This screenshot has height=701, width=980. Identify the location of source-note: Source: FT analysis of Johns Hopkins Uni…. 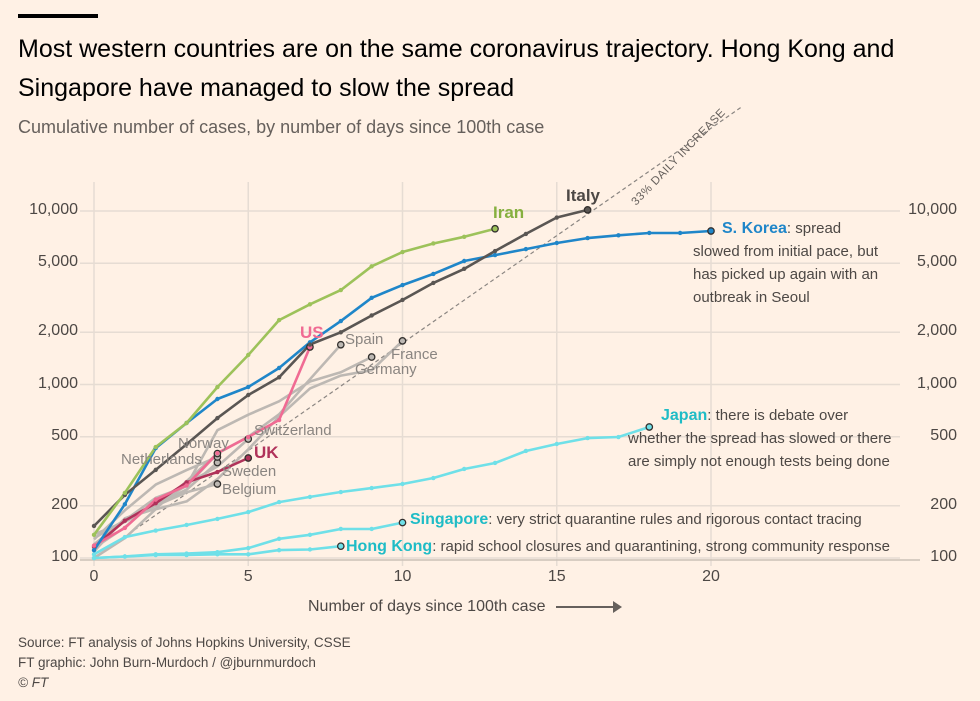
(184, 642).